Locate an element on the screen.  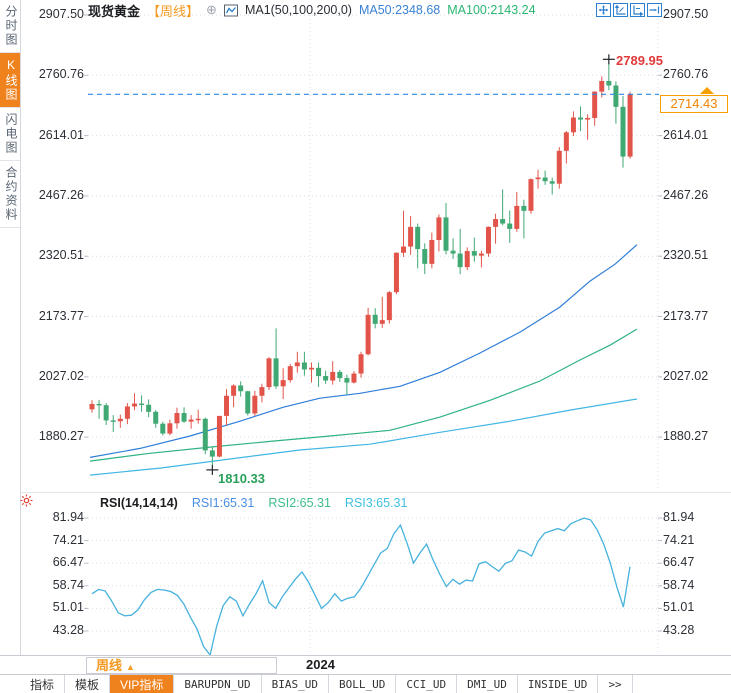
sidebar-tab-item: 合约资料 is located at coordinates (10, 194).